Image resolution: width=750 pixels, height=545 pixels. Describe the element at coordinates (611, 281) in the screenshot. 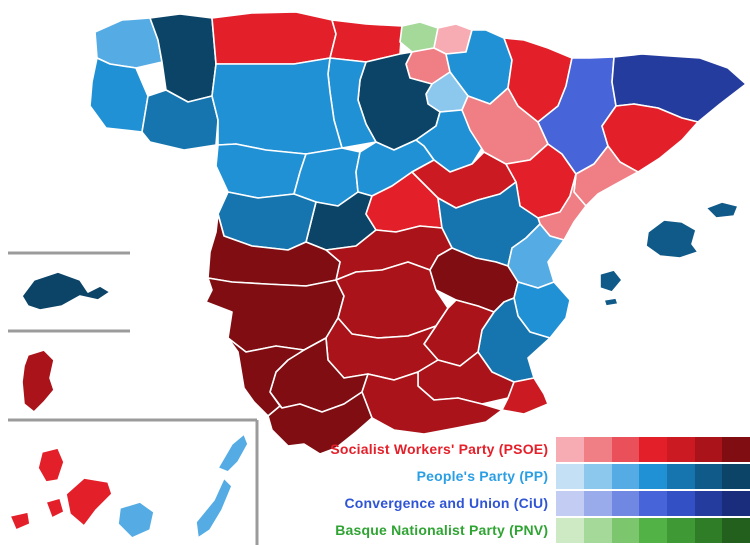

I see `region-ibiza` at that location.